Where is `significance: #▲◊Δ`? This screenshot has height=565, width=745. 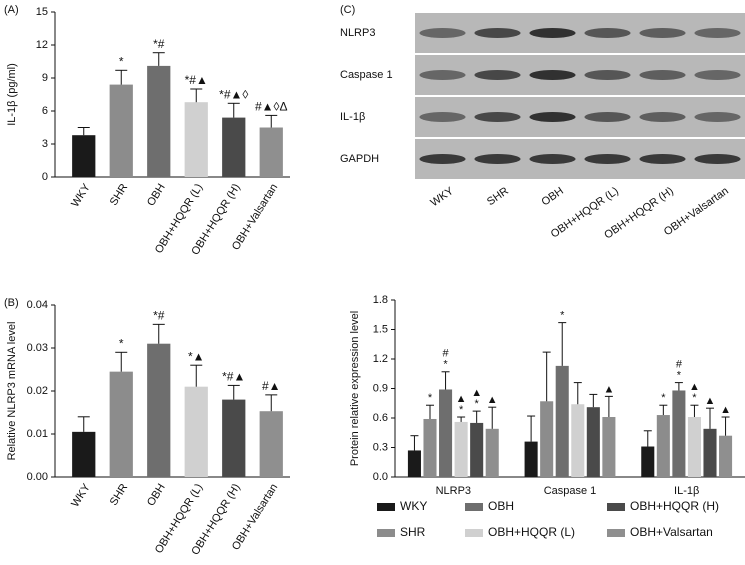
significance: #▲◊Δ is located at coordinates (271, 107).